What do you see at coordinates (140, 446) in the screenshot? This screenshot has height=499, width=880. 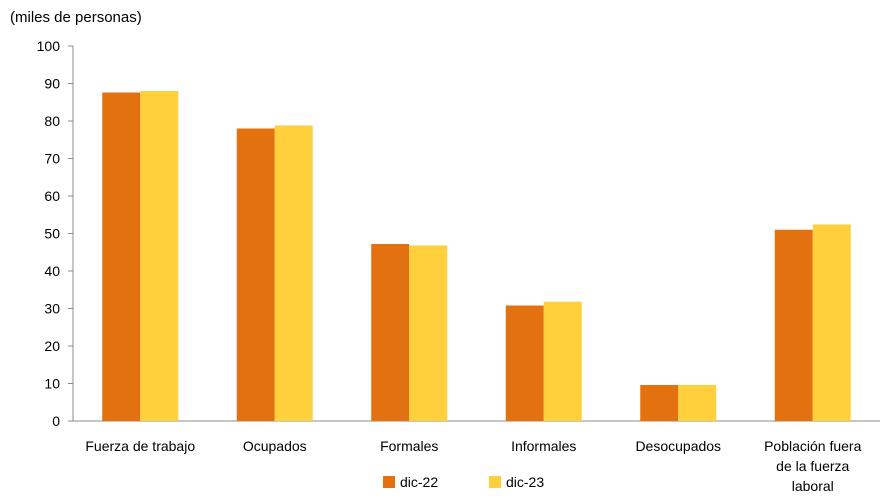 I see `x-tick-label: Fuerza de trabajo` at bounding box center [140, 446].